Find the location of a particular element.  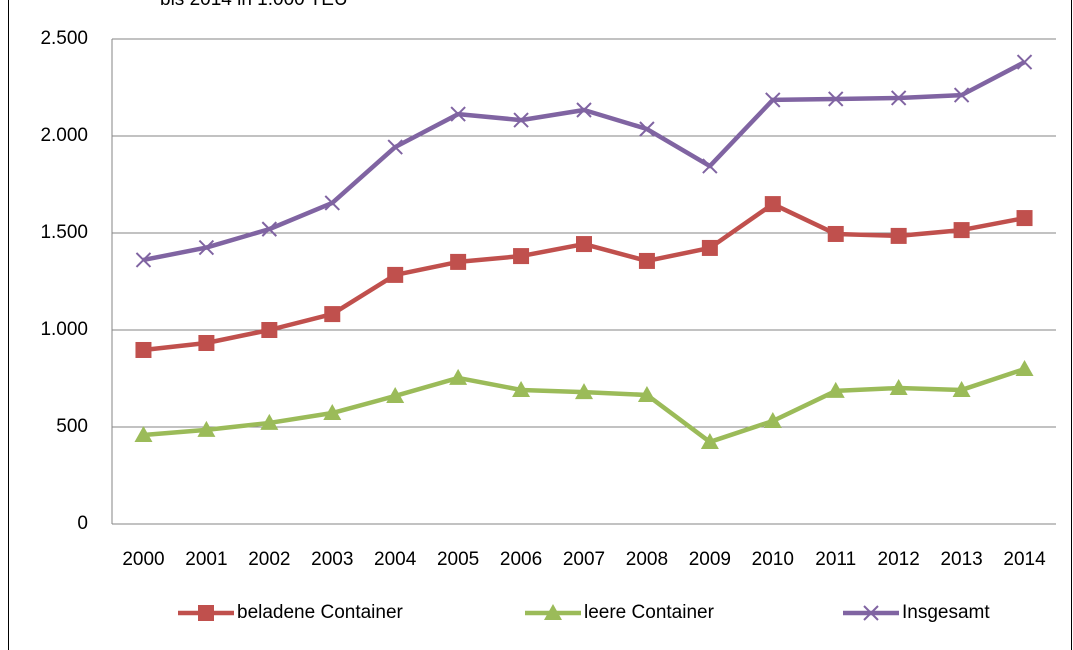

x-tick-label: 2011 is located at coordinates (835, 559).